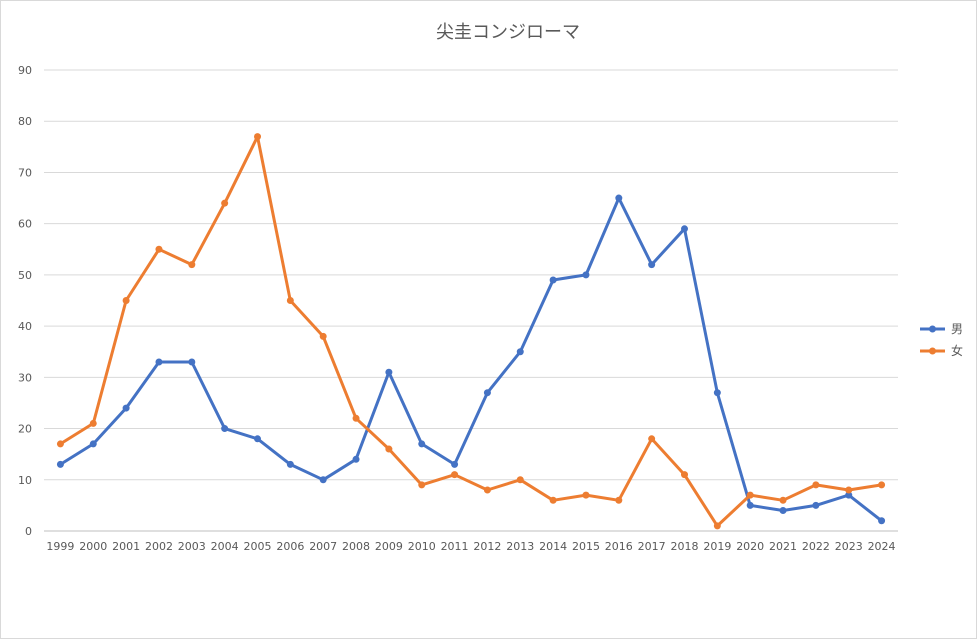 The height and width of the screenshot is (639, 977). Describe the element at coordinates (717, 546) in the screenshot. I see `x-tick-label: 2019` at that location.